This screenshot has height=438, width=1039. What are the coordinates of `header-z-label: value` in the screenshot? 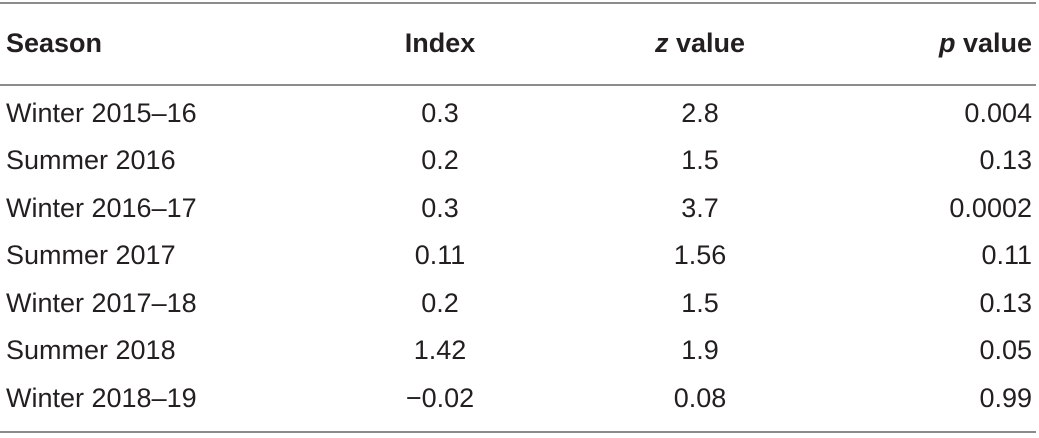 It's located at (707, 42).